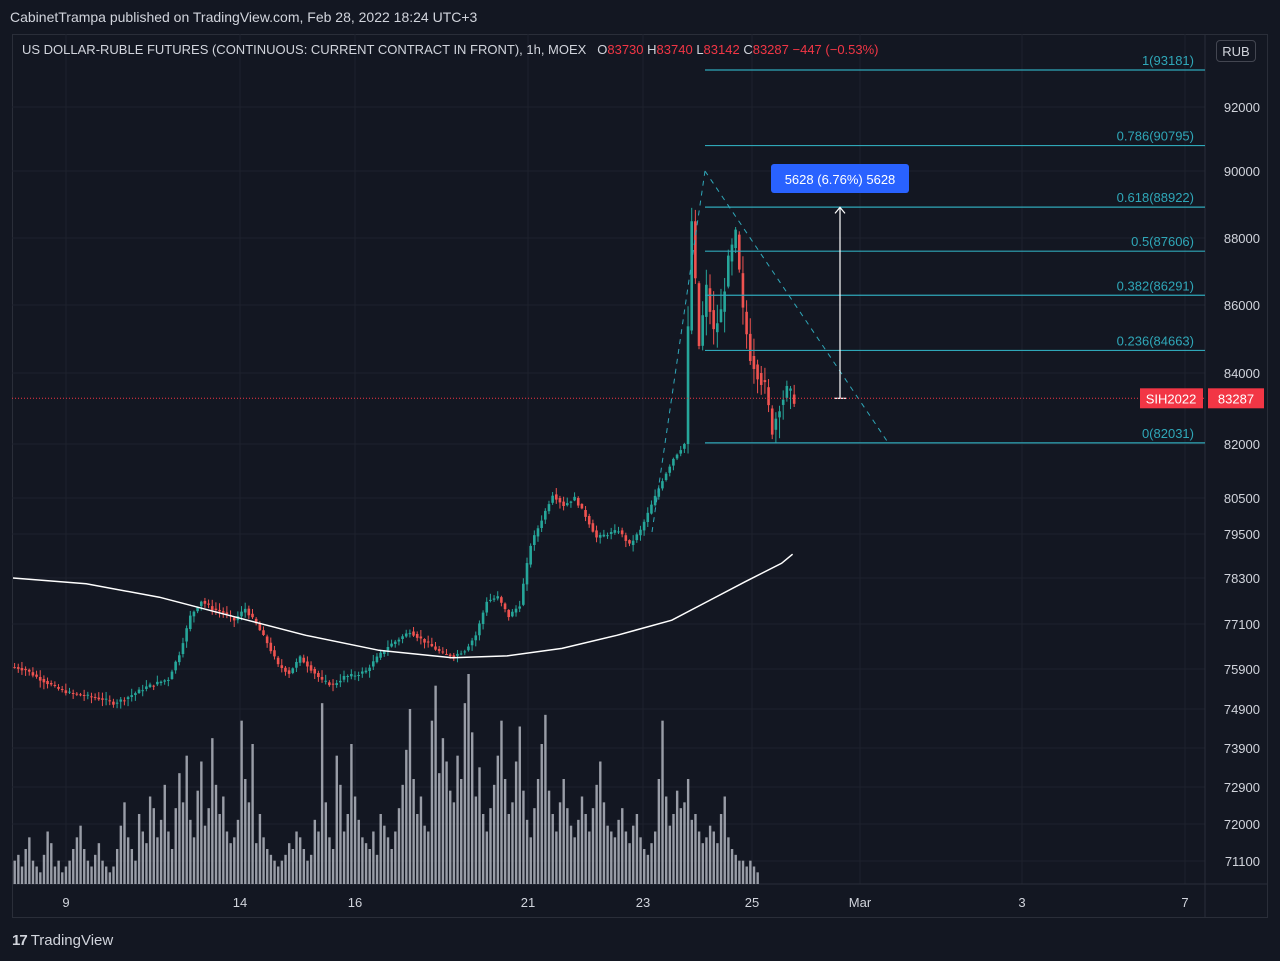  What do you see at coordinates (1162, 241) in the screenshot?
I see `fib-level-label: 0.5(87606)` at bounding box center [1162, 241].